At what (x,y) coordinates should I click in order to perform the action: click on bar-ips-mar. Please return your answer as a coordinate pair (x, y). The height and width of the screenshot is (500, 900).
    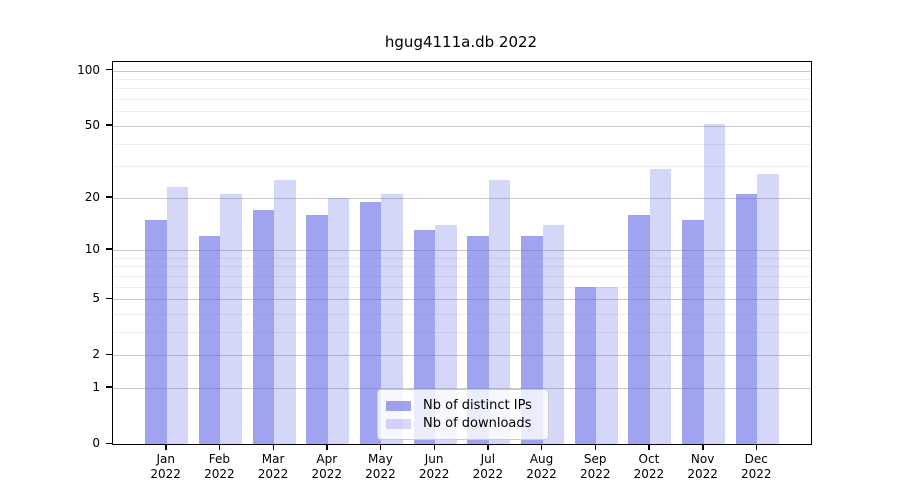
    Looking at the image, I should click on (263, 327).